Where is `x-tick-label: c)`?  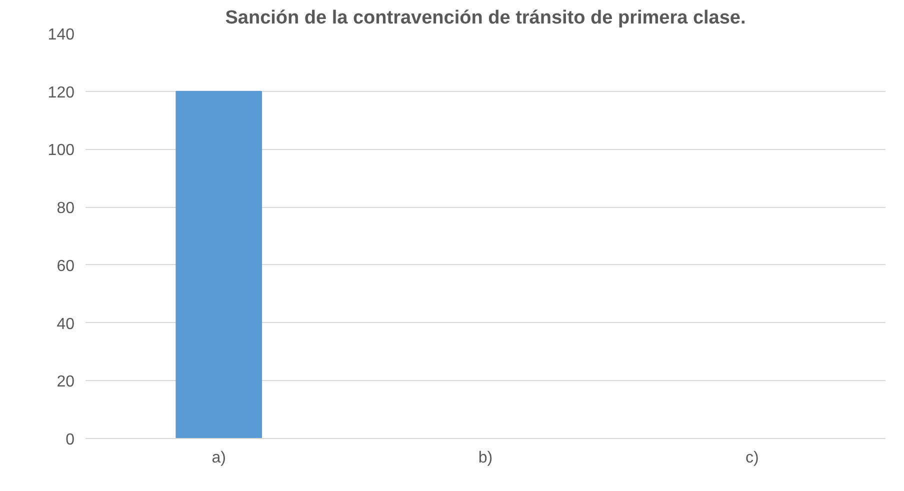 x-tick-label: c) is located at coordinates (752, 458).